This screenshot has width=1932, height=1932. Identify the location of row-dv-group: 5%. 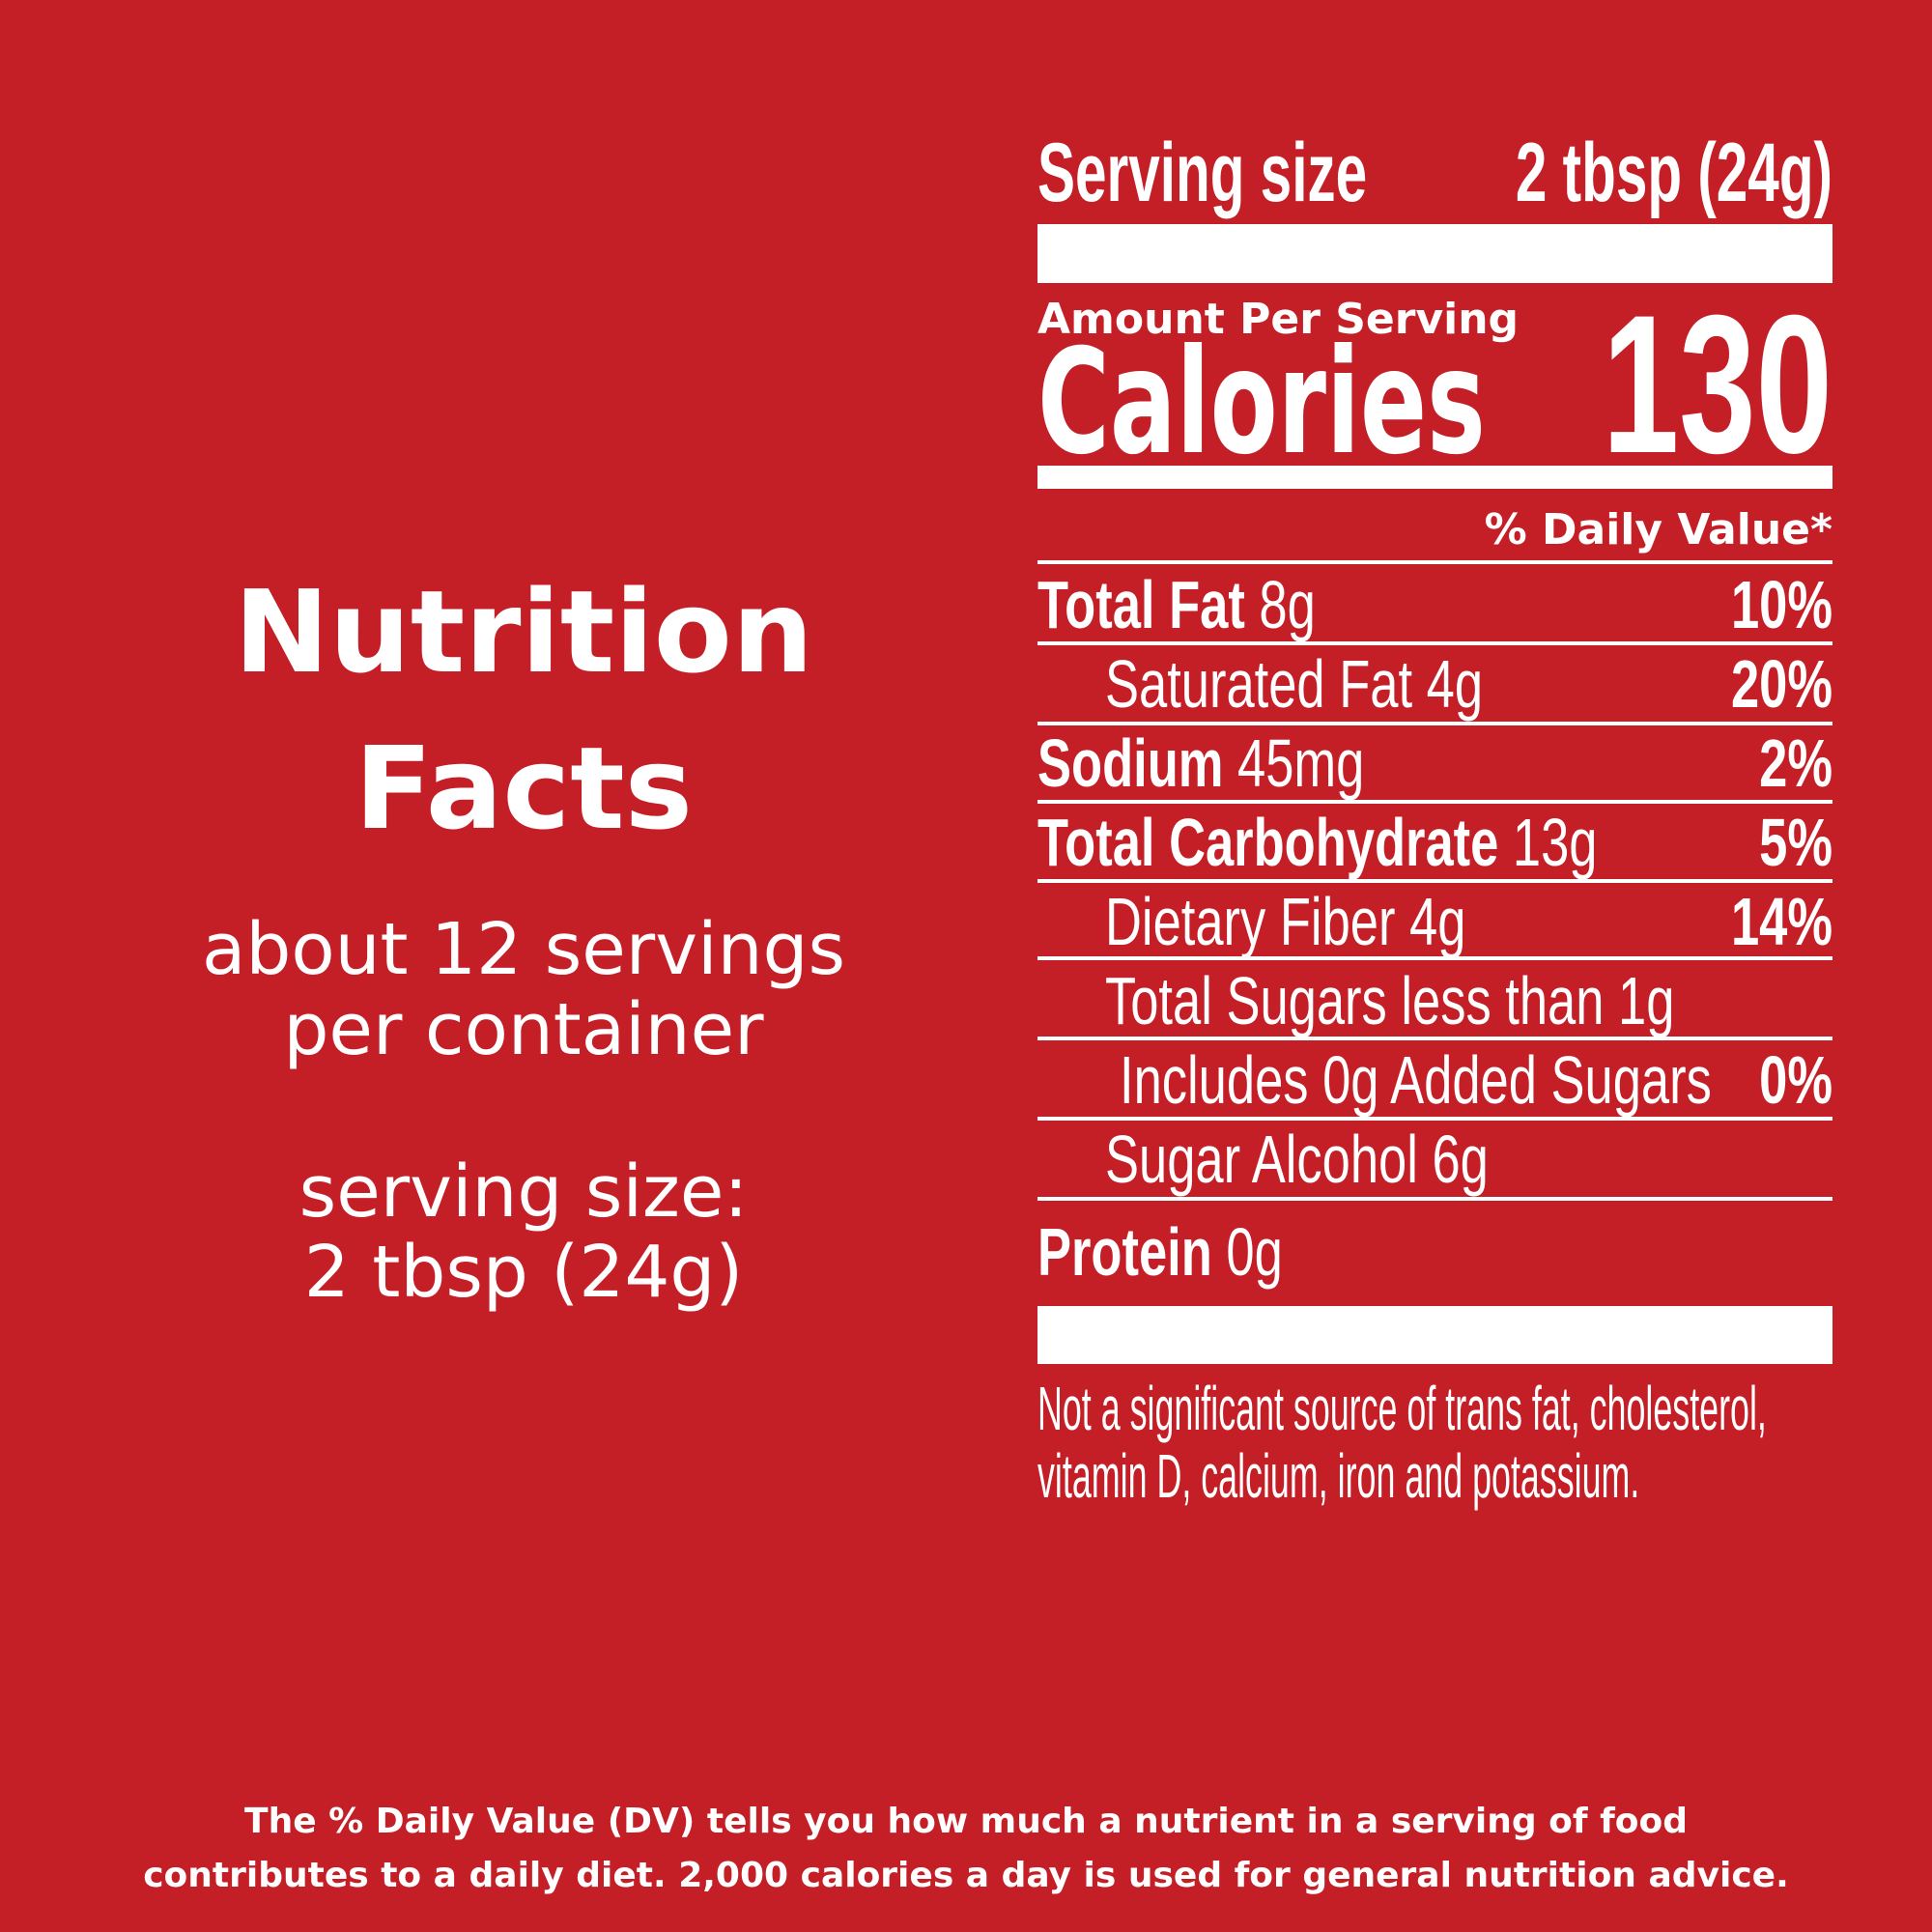
(1796, 843).